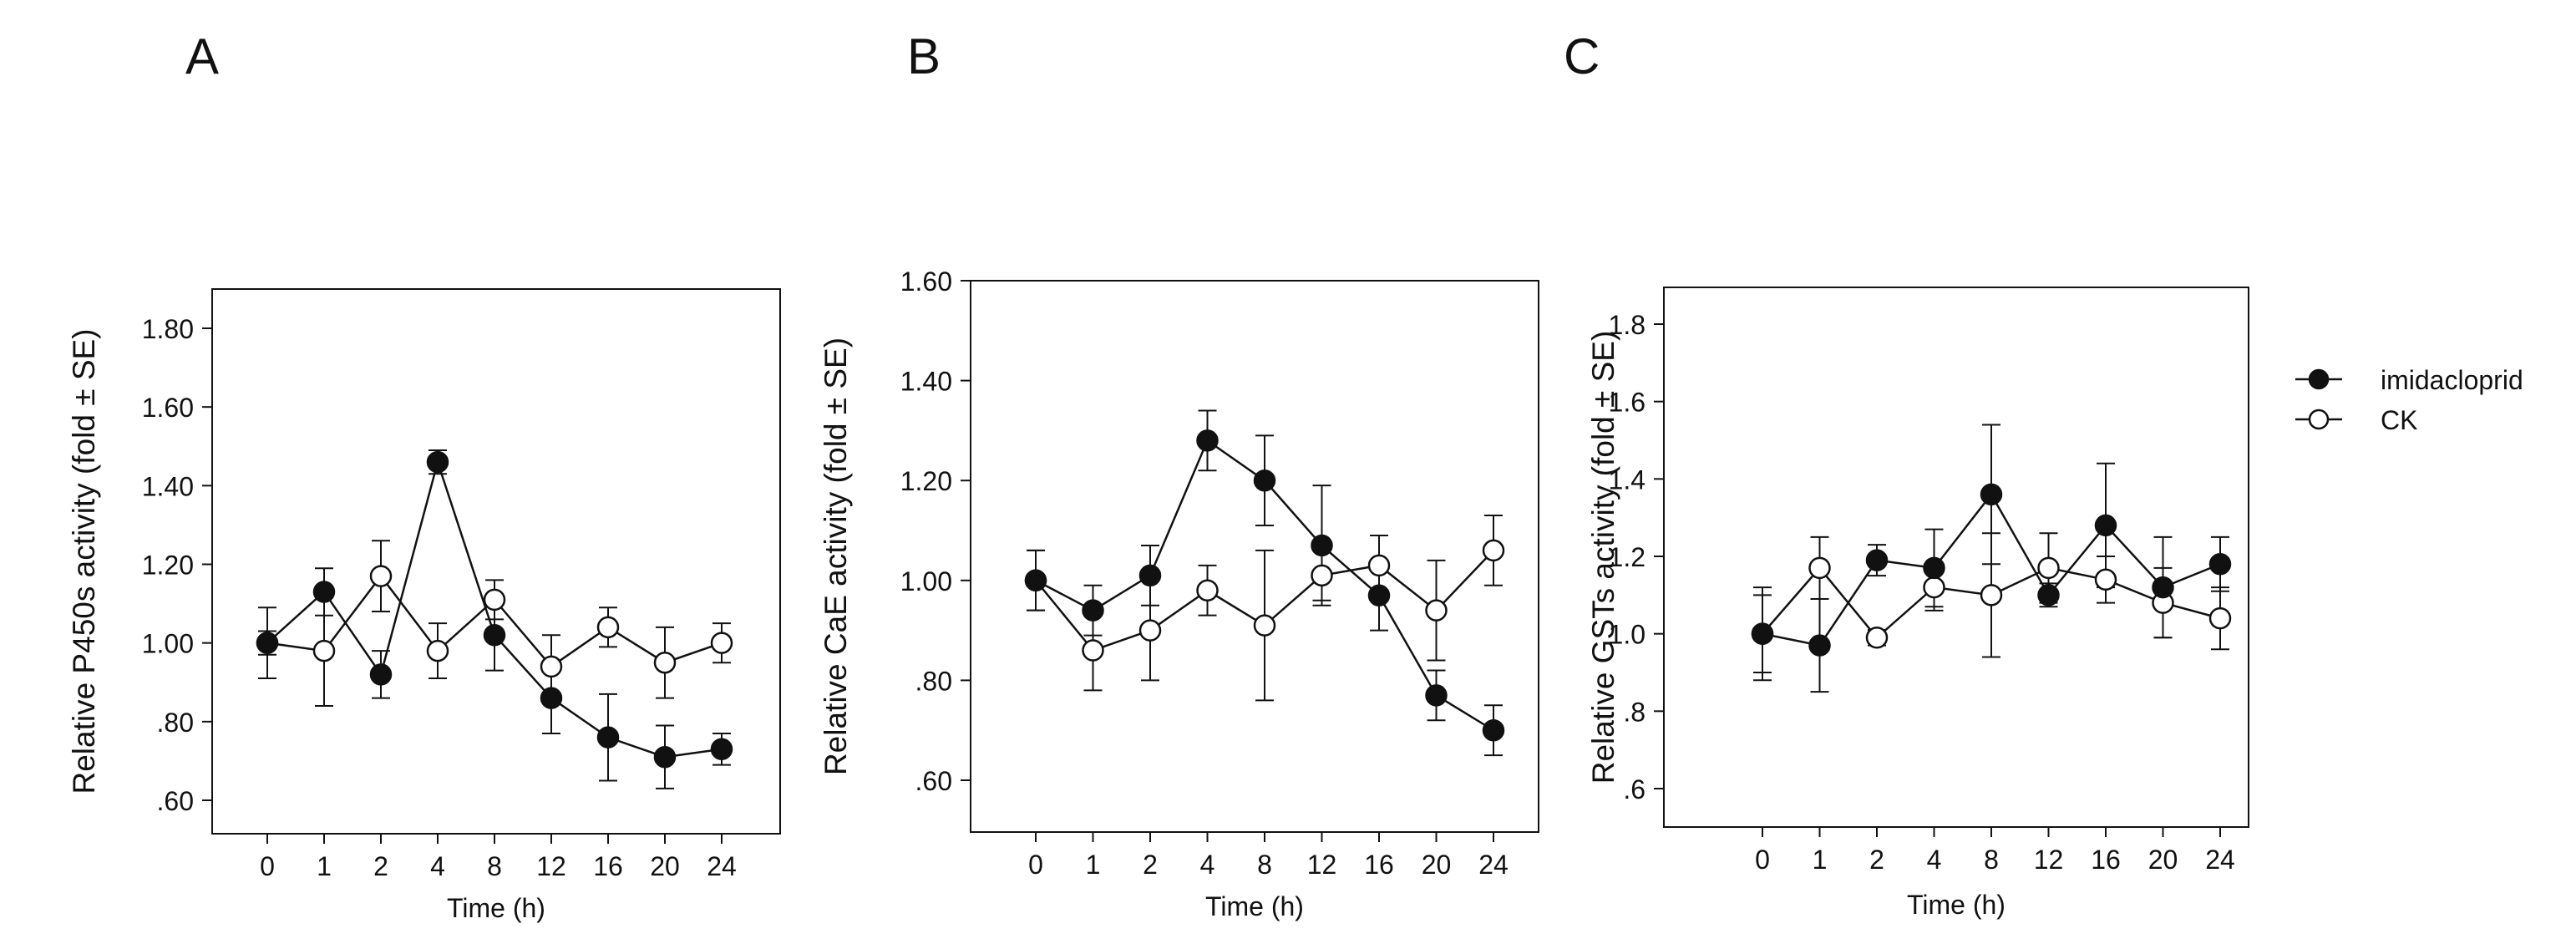 The height and width of the screenshot is (949, 2576). Describe the element at coordinates (168, 329) in the screenshot. I see `y-tick-label: 1.80` at that location.